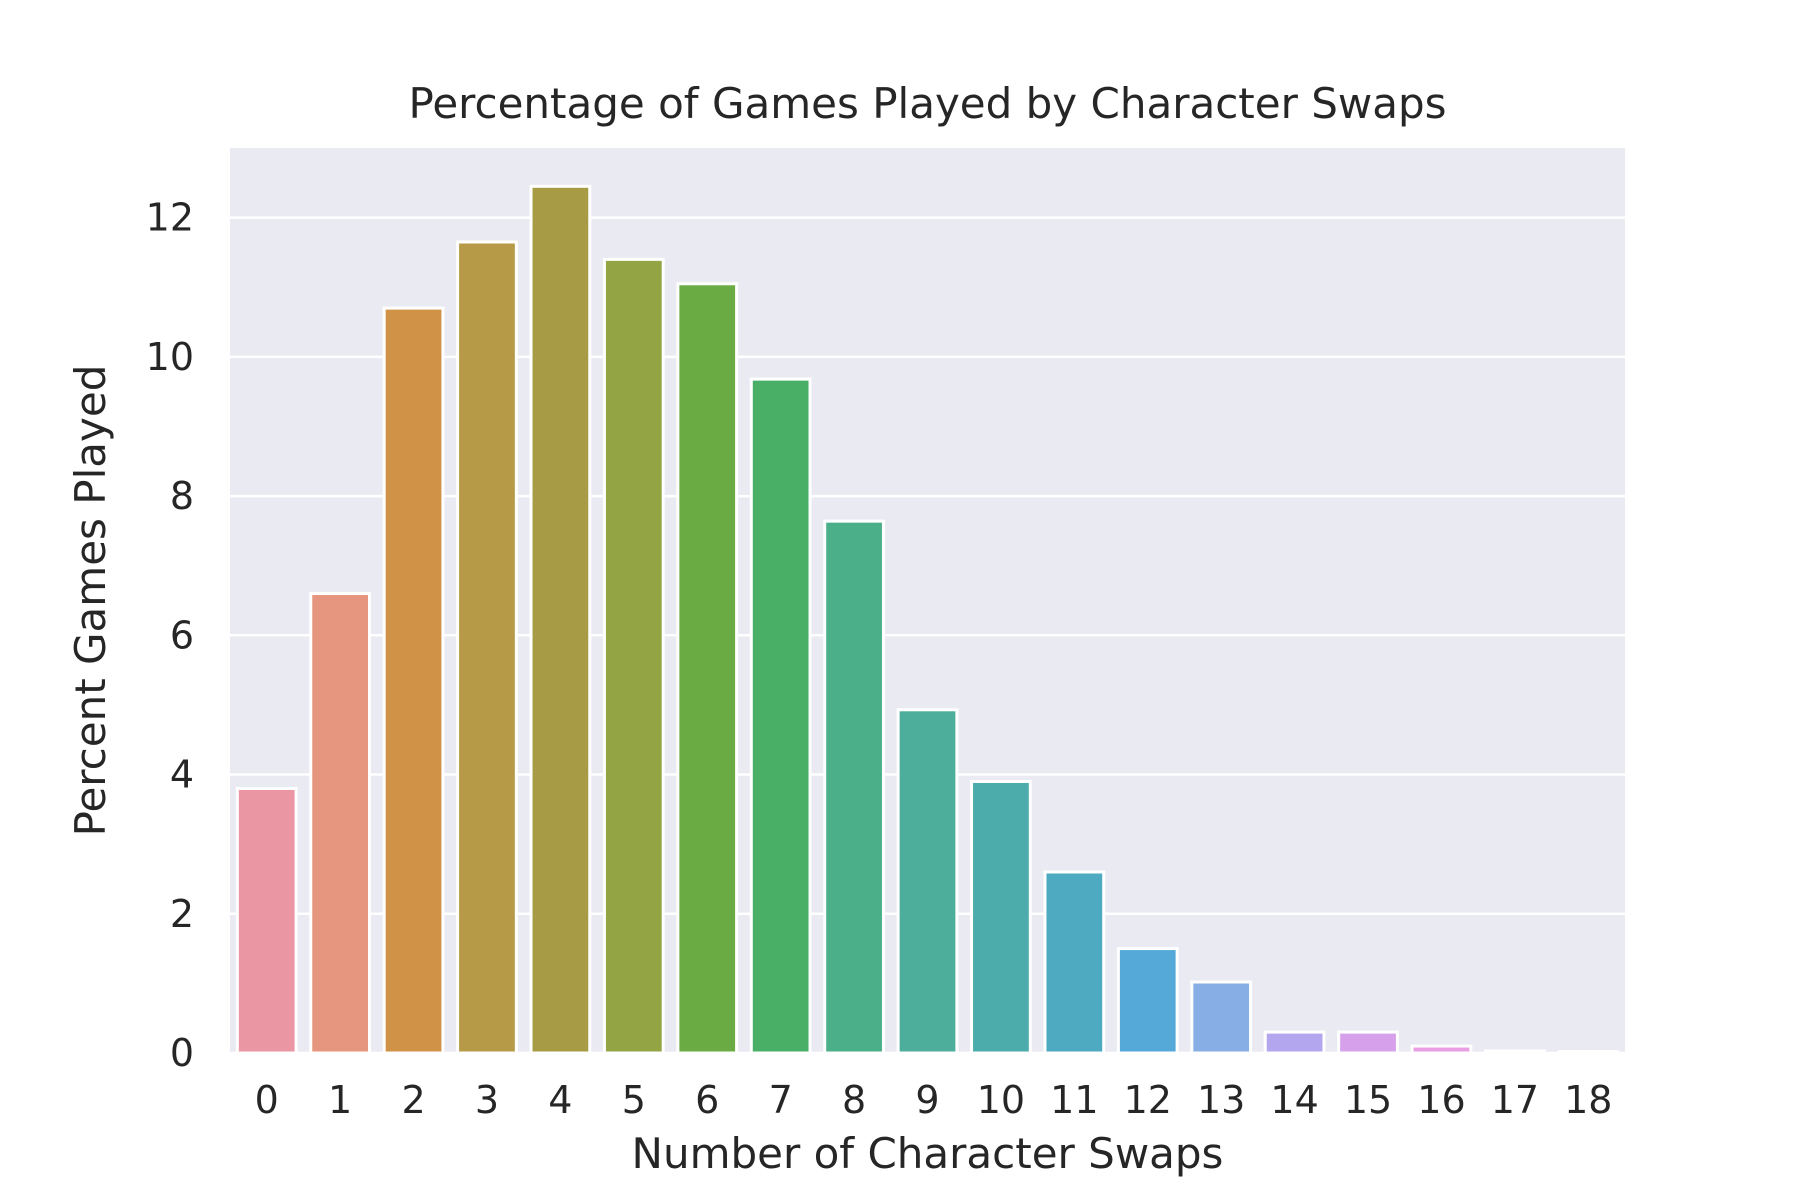  I want to click on x-tick-label: 3, so click(487, 1100).